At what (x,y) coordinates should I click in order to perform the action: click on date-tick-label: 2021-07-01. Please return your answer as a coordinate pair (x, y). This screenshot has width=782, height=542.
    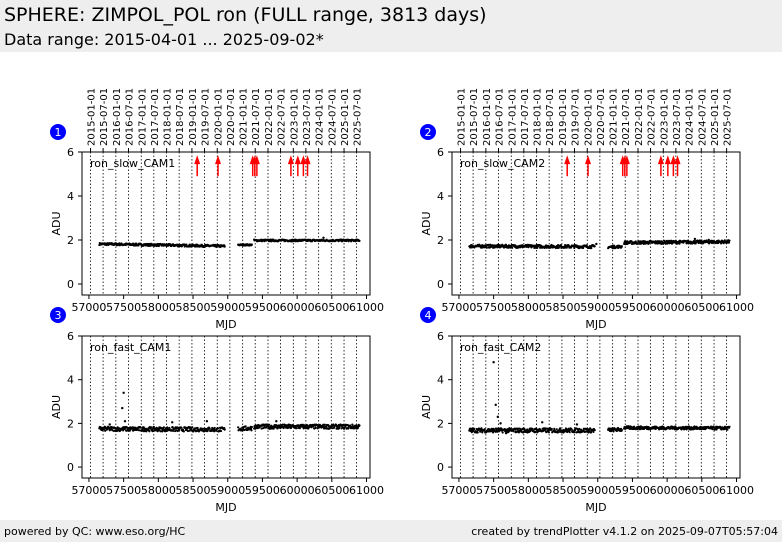
    Looking at the image, I should click on (626, 117).